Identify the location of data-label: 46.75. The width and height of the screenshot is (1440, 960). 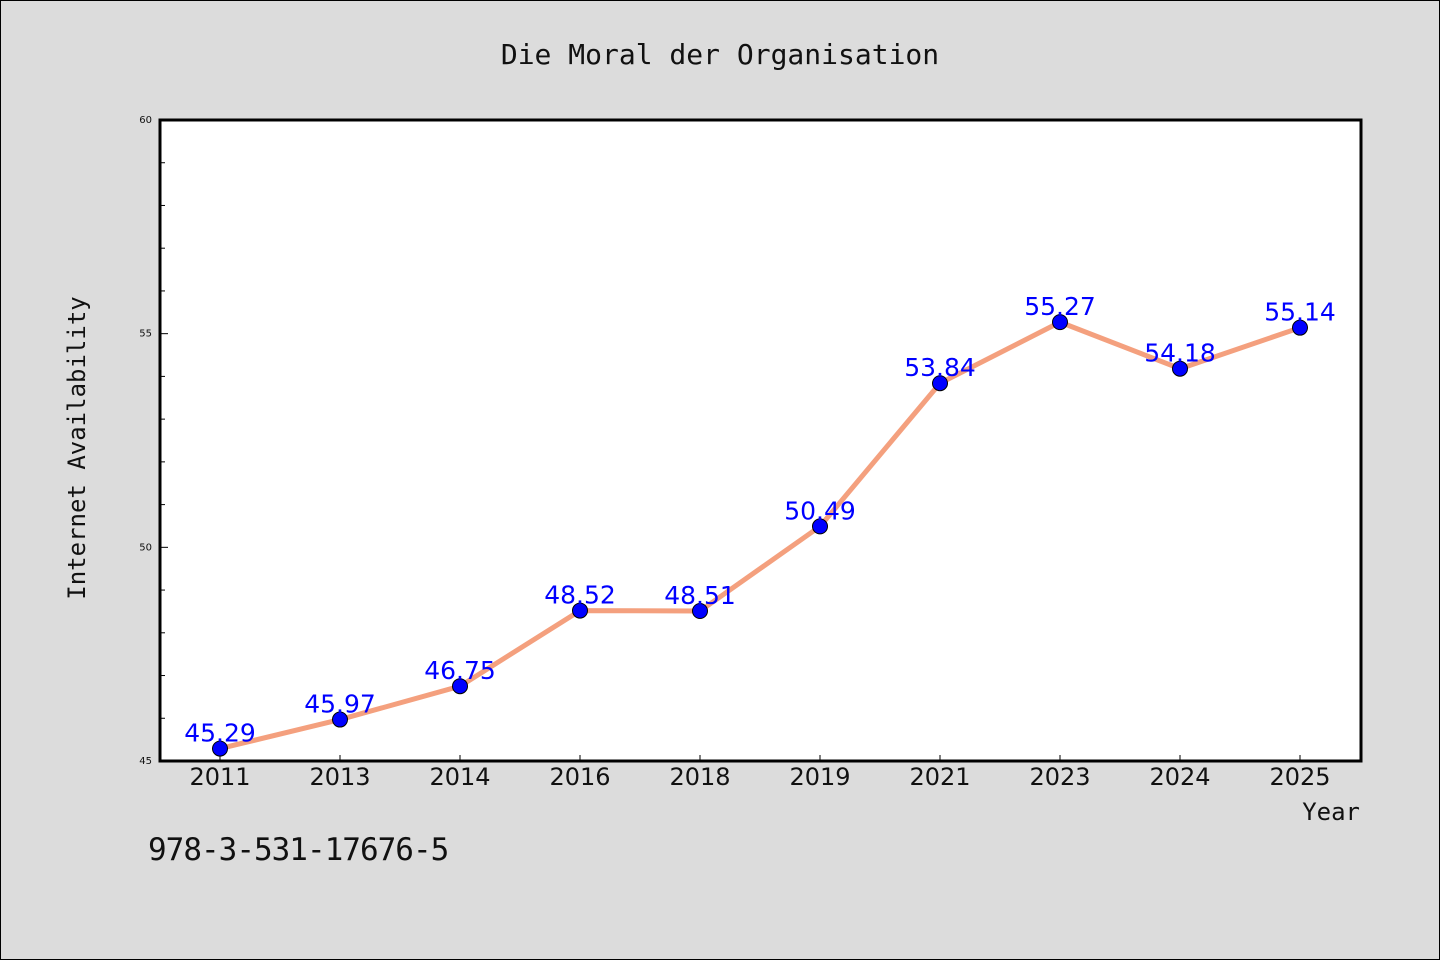
(460, 670).